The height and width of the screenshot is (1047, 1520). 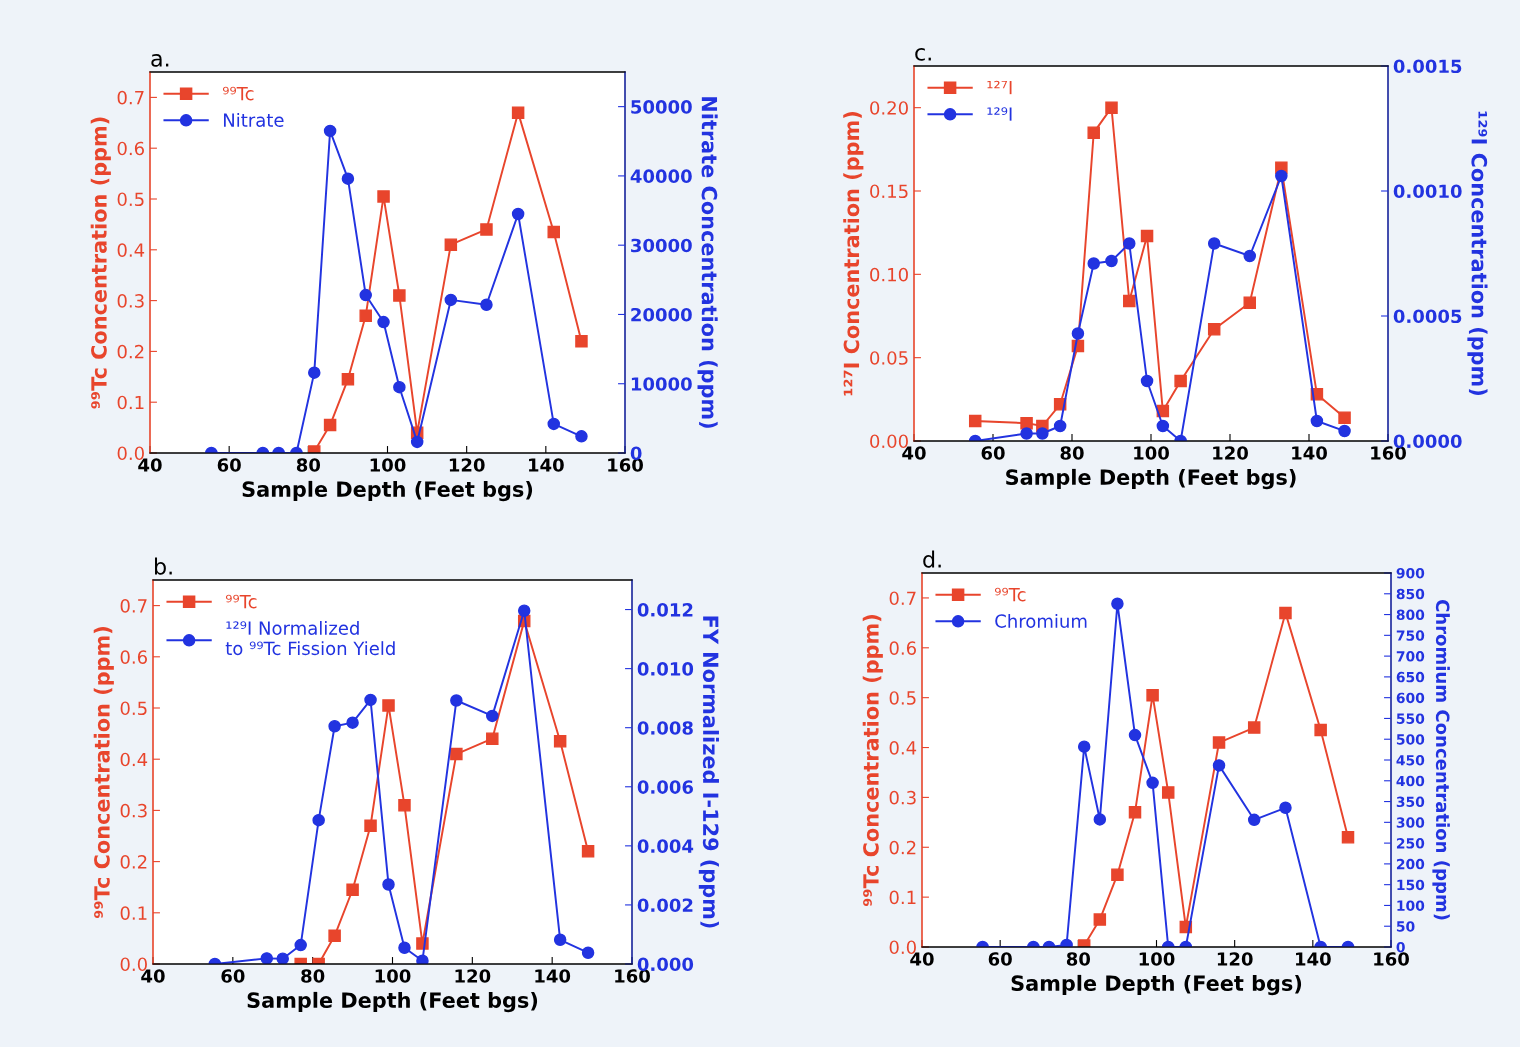 What do you see at coordinates (889, 108) in the screenshot?
I see `y-tick-label: 0.20` at bounding box center [889, 108].